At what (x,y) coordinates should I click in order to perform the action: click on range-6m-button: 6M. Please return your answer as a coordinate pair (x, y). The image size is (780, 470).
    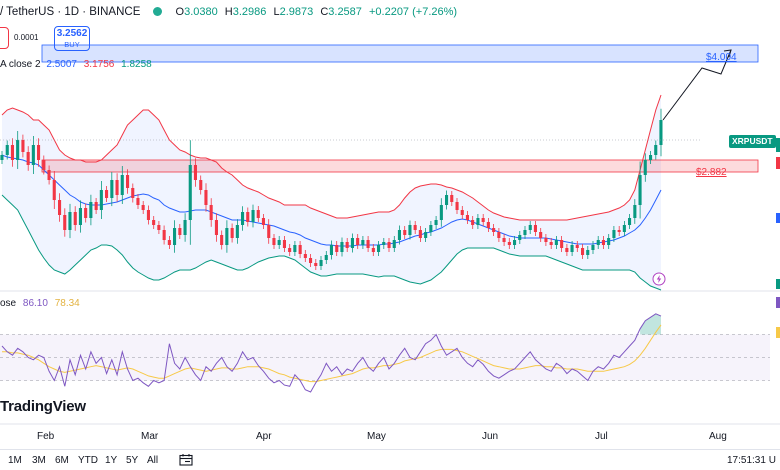
    Looking at the image, I should click on (62, 460).